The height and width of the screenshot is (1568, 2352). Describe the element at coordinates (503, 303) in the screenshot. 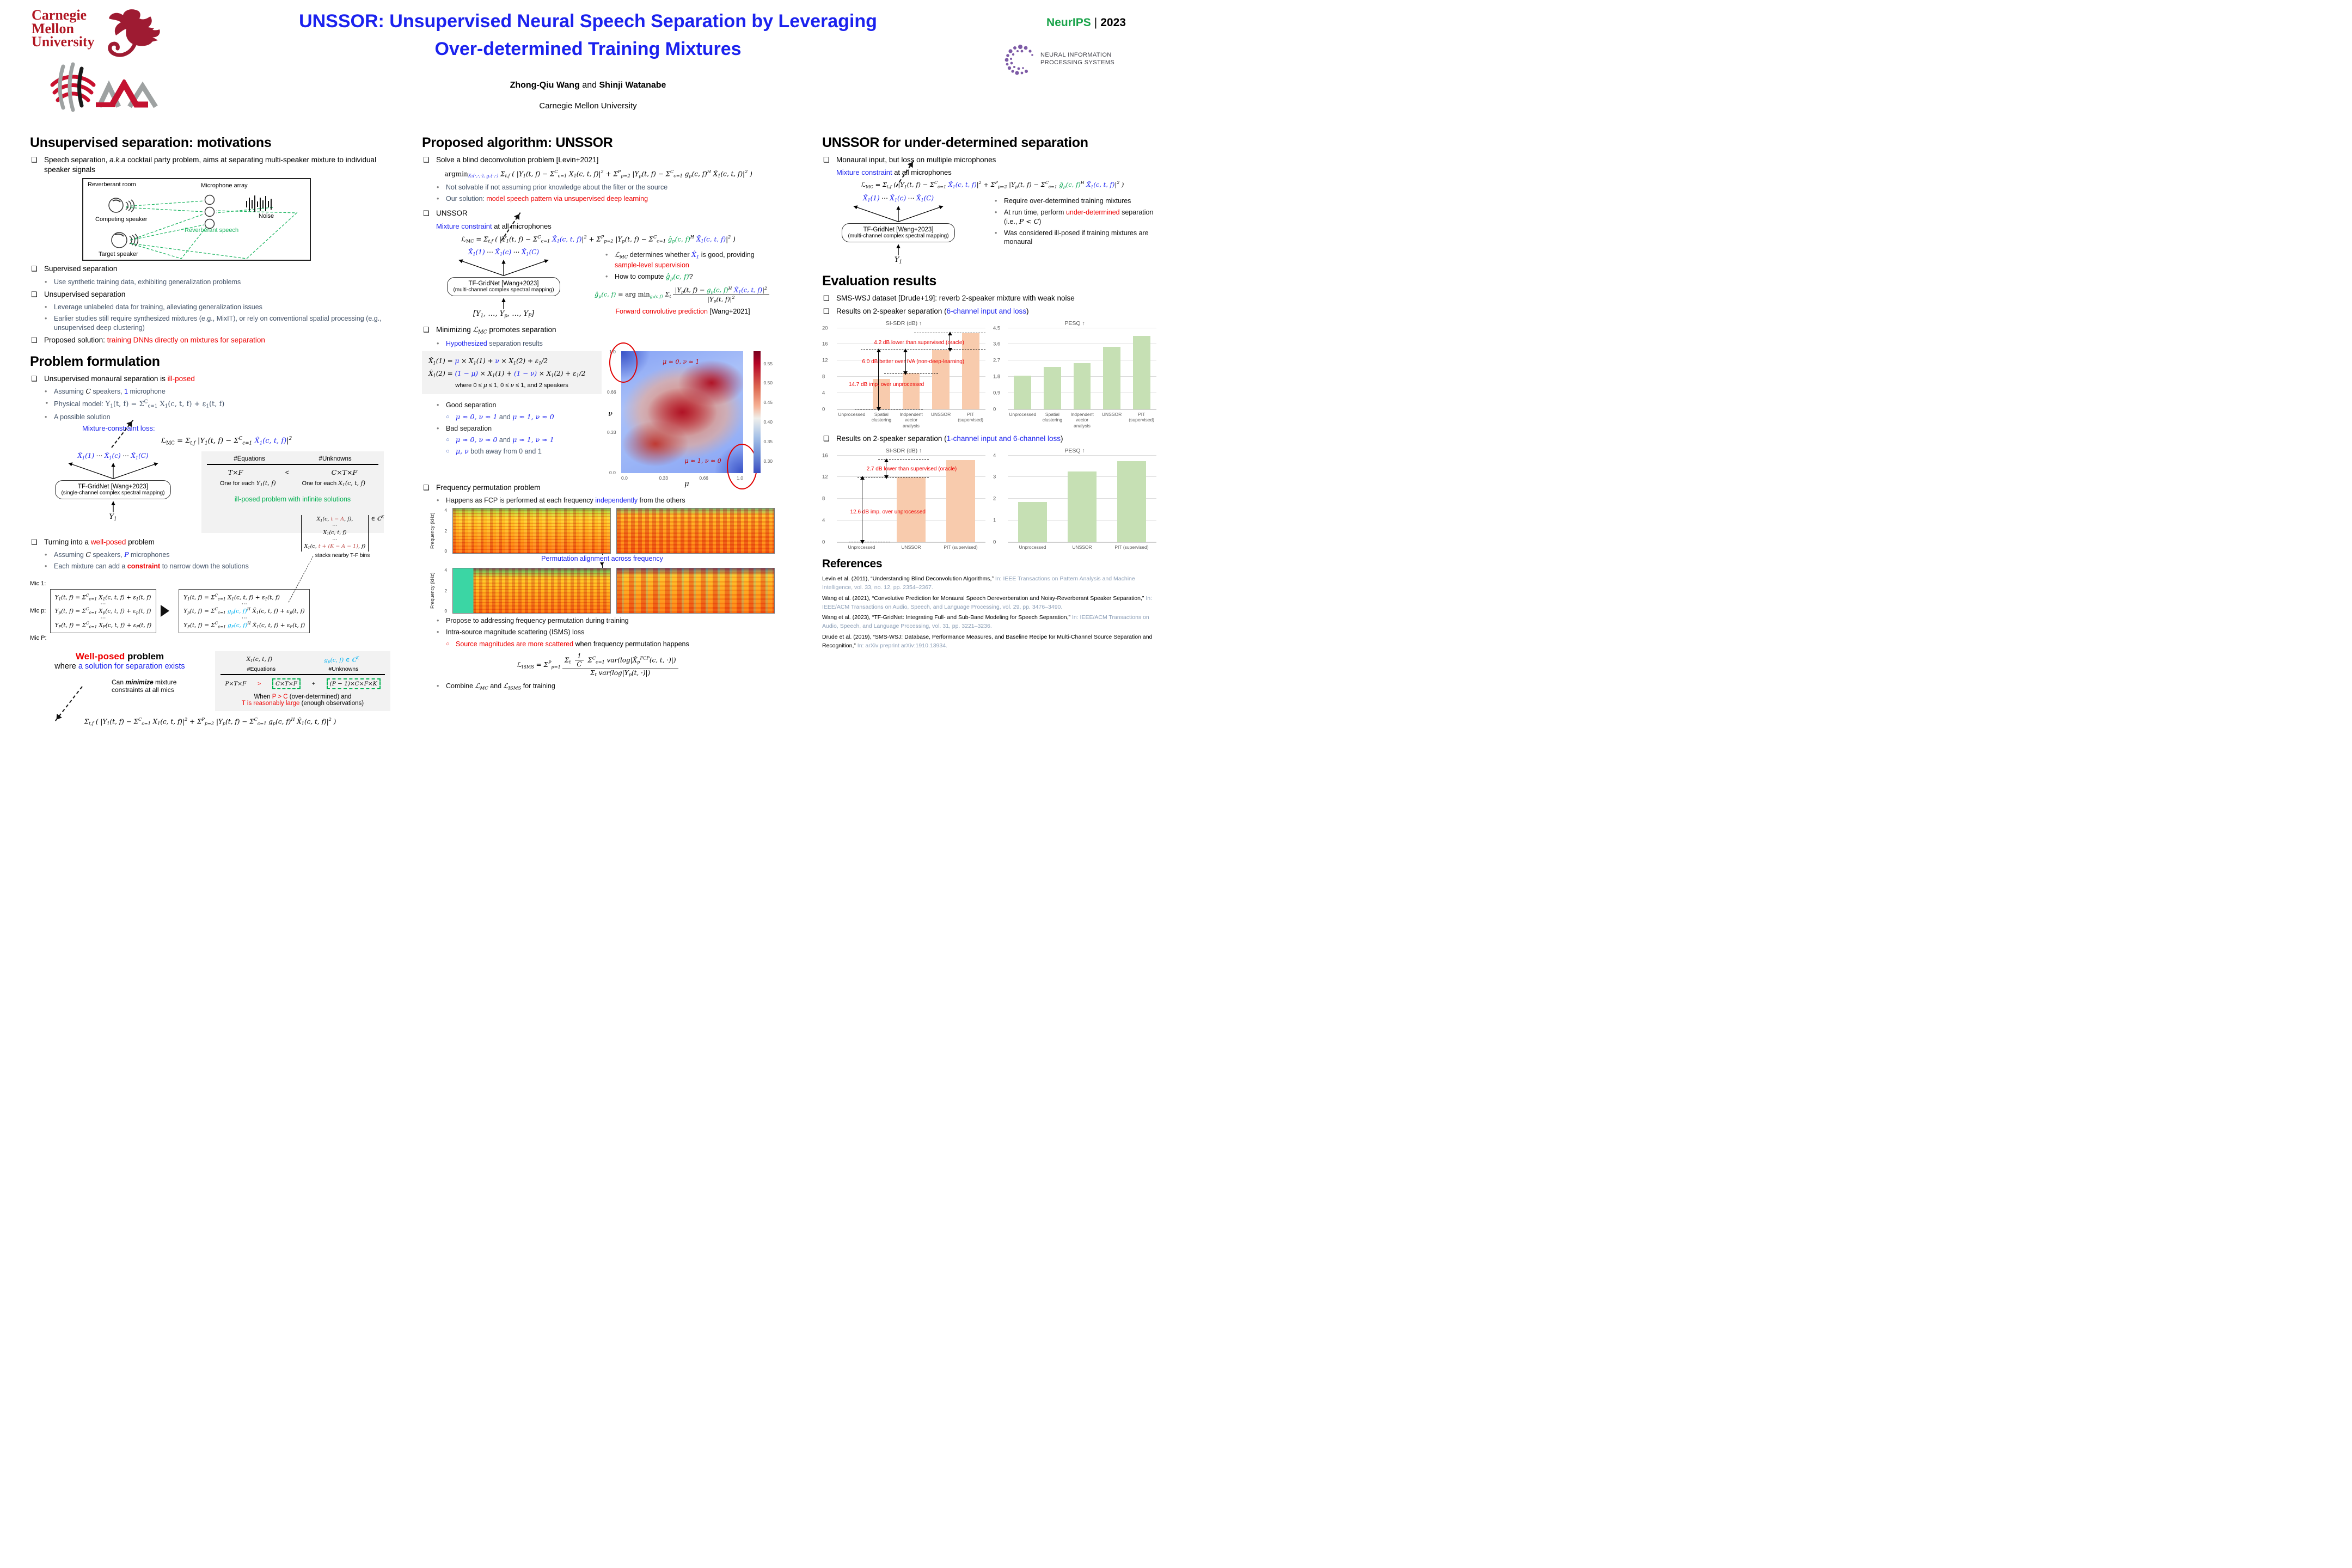

I see `input-arrow-icon` at that location.